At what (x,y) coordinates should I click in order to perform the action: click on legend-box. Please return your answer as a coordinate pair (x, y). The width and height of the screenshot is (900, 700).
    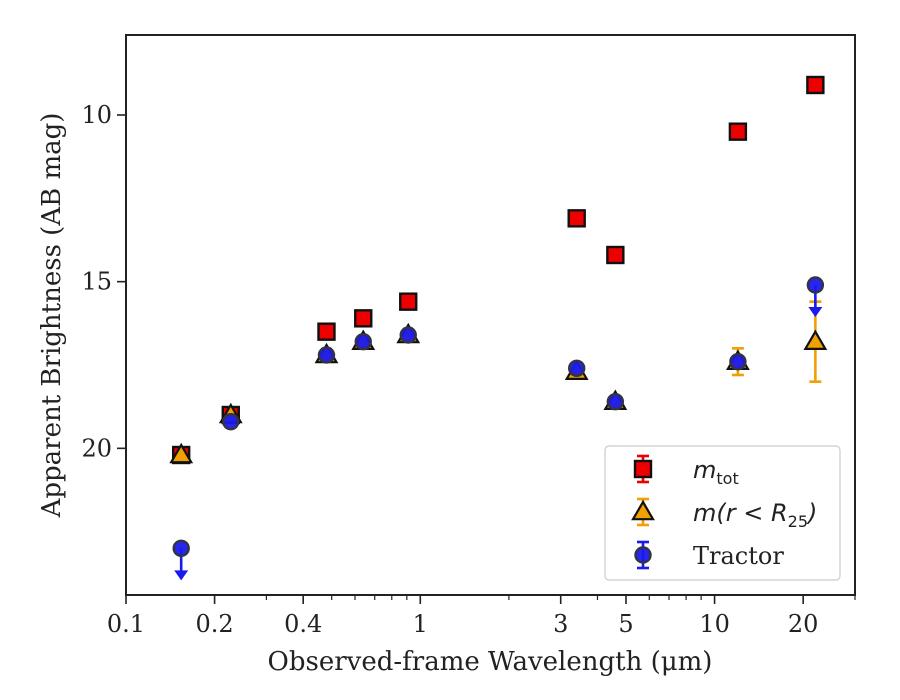
    Looking at the image, I should click on (722, 513).